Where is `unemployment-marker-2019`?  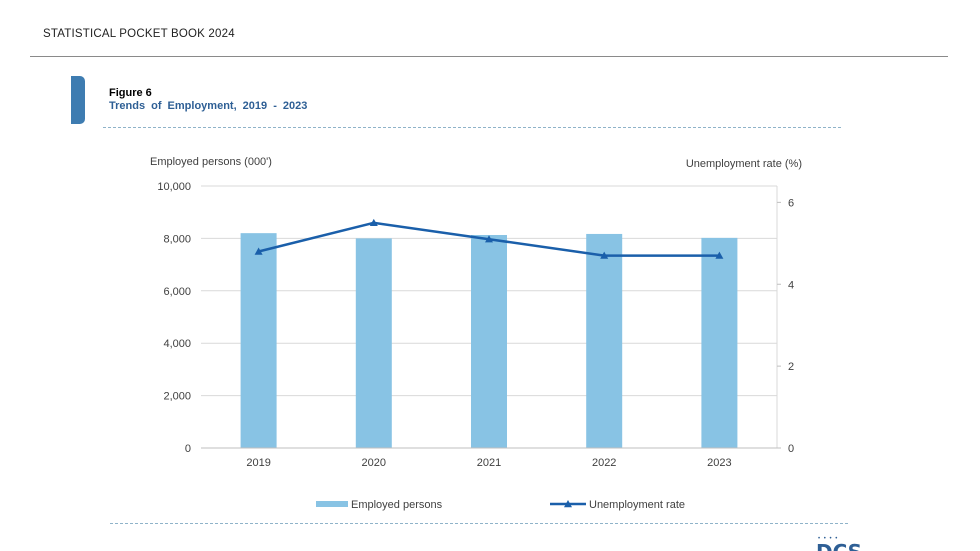 unemployment-marker-2019 is located at coordinates (258, 251).